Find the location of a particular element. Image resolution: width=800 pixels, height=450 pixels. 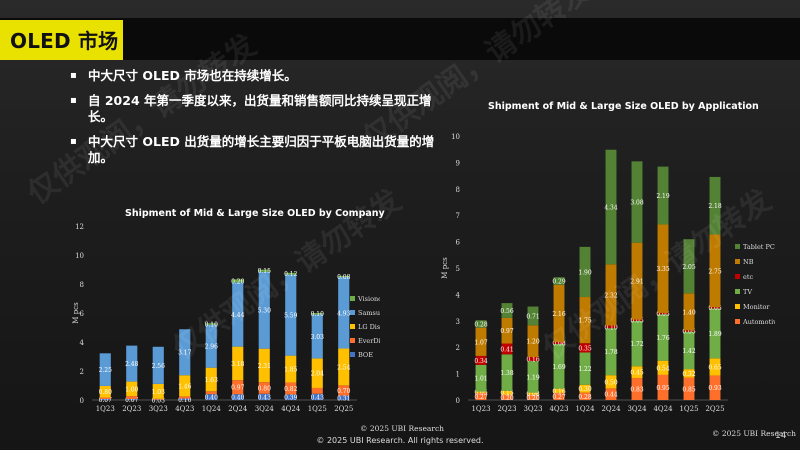

data-label: 0.28 is located at coordinates (481, 324).